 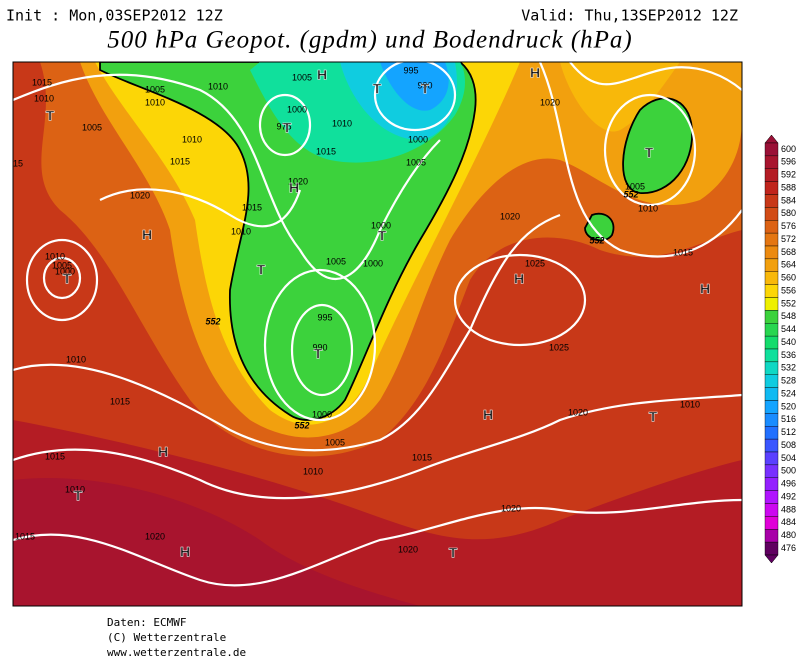 What do you see at coordinates (788, 342) in the screenshot?
I see `colorbar-label: 540` at bounding box center [788, 342].